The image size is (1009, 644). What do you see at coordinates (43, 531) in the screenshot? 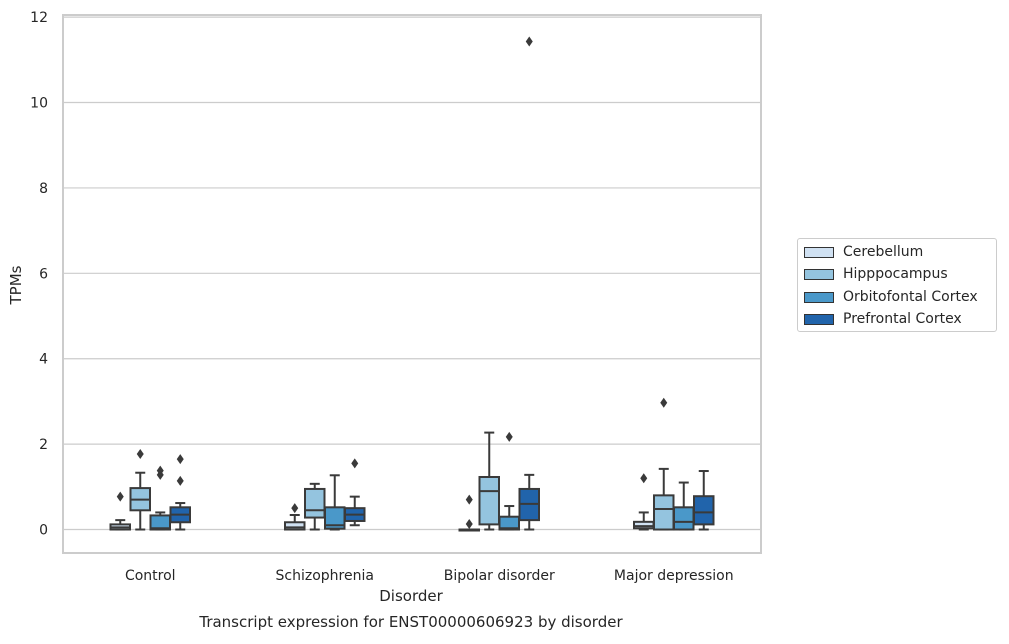
I see `y-tick-label: 0` at bounding box center [43, 531].